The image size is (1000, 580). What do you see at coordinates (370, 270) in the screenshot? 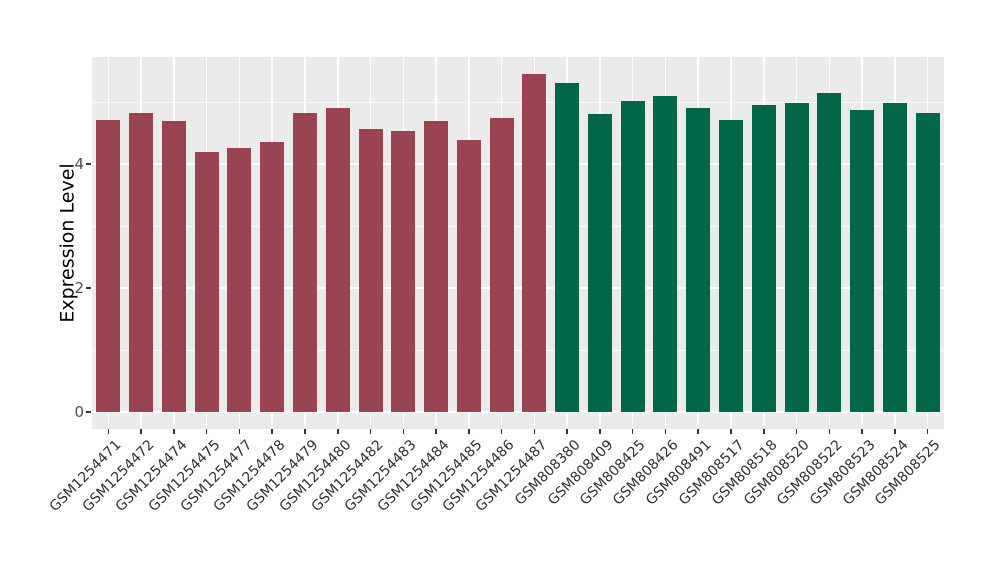
I see `bar-GSM1254482` at bounding box center [370, 270].